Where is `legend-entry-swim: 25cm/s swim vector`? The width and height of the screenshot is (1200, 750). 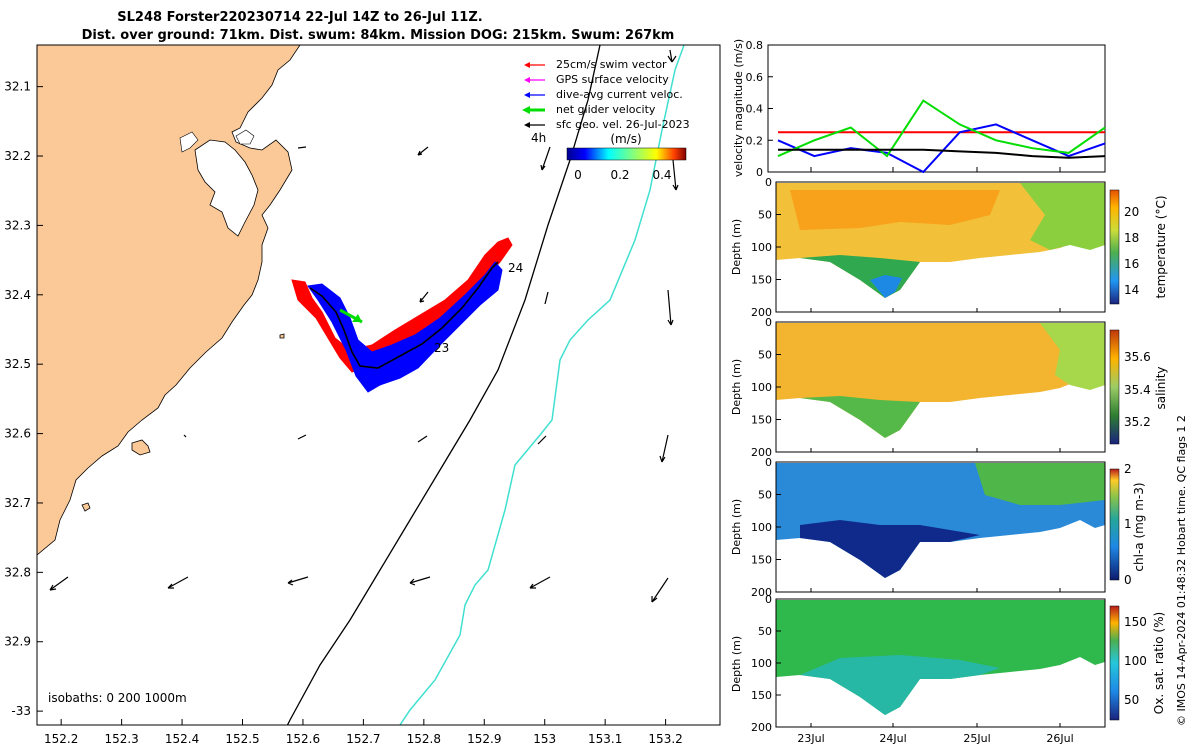
legend-entry-swim: 25cm/s swim vector is located at coordinates (595, 64).